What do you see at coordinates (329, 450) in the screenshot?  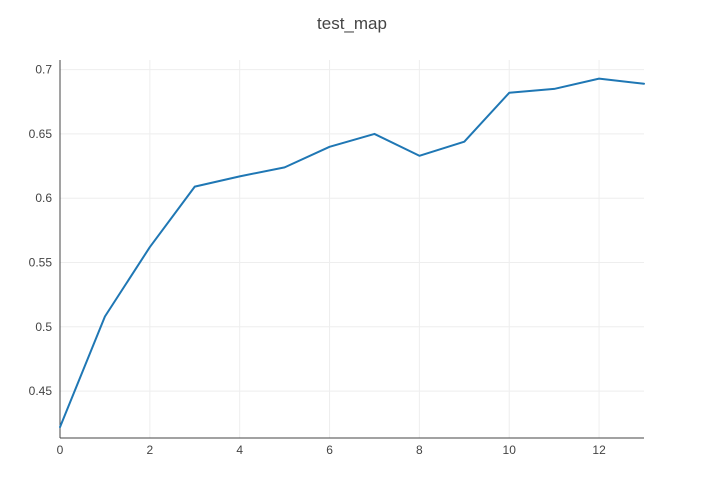 I see `x-tick-label: 6` at bounding box center [329, 450].